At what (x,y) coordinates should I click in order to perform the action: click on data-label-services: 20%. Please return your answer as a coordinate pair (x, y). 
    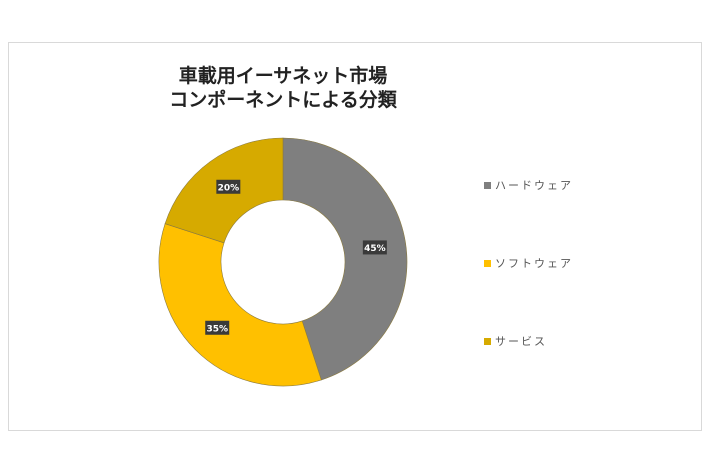
    Looking at the image, I should click on (228, 186).